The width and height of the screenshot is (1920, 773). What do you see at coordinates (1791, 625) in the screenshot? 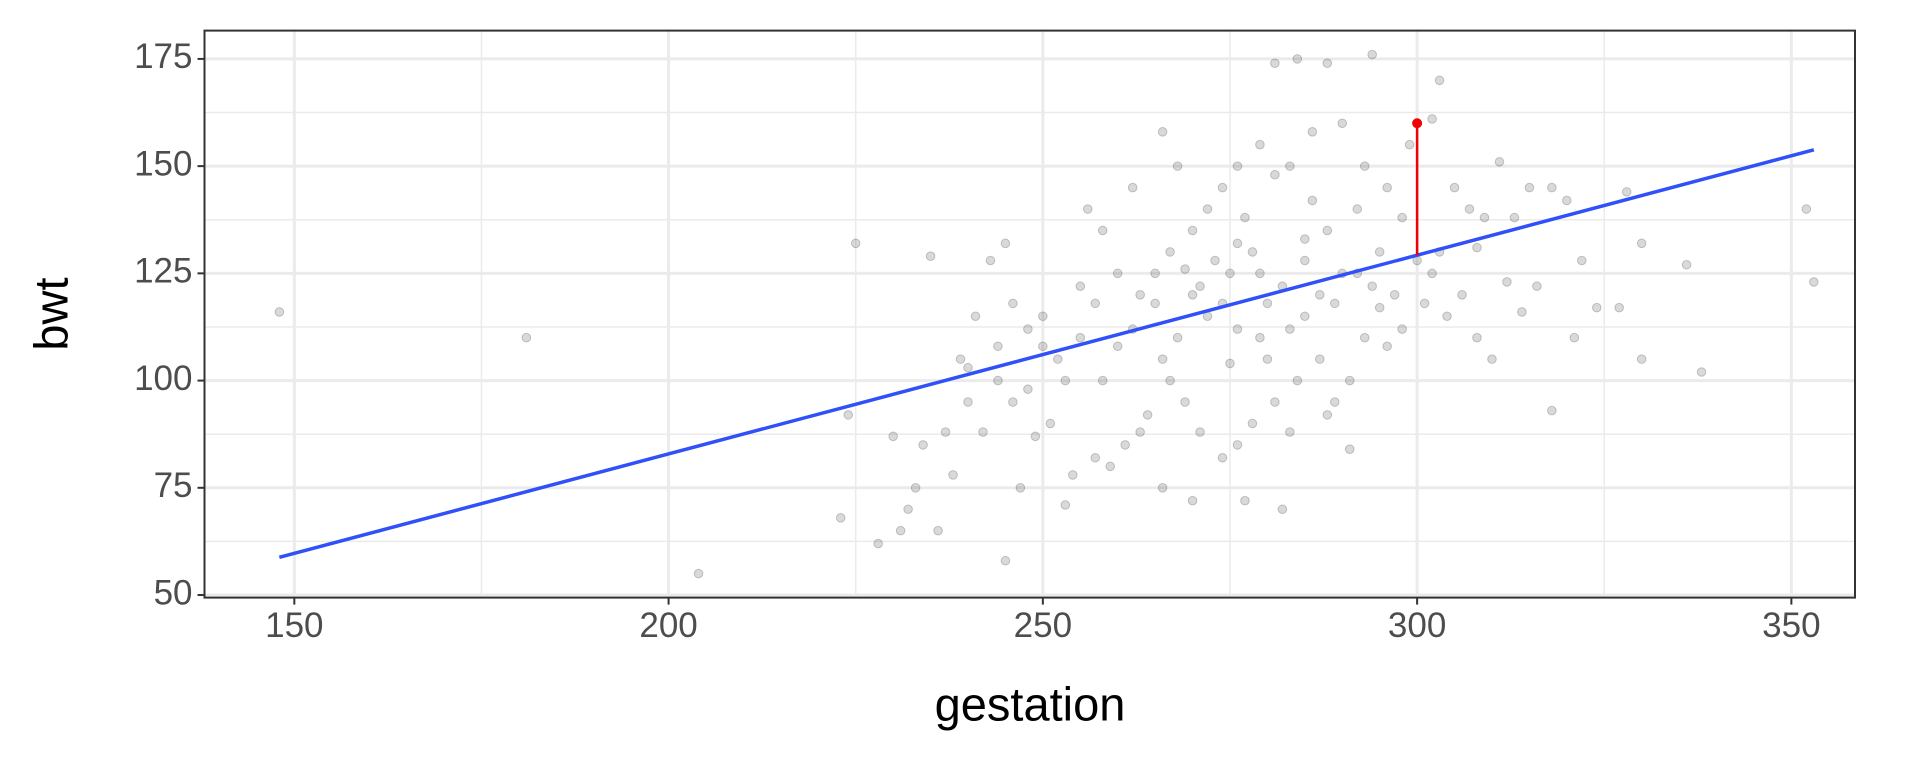
I see `x-tick-label: 350` at bounding box center [1791, 625].